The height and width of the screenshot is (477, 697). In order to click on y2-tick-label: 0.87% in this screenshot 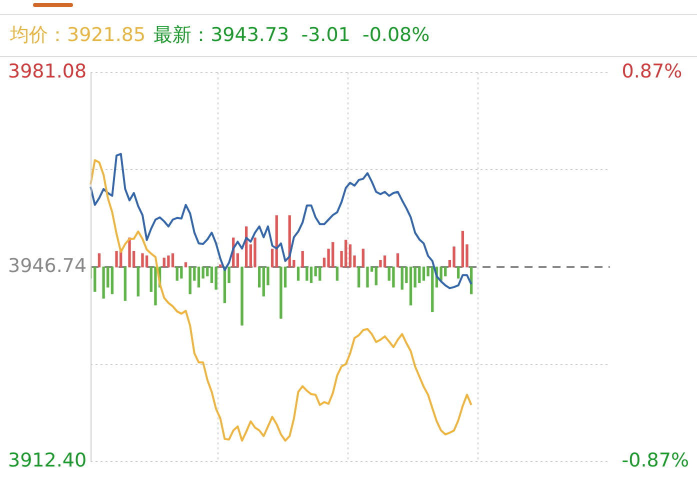, I will do `click(652, 71)`.